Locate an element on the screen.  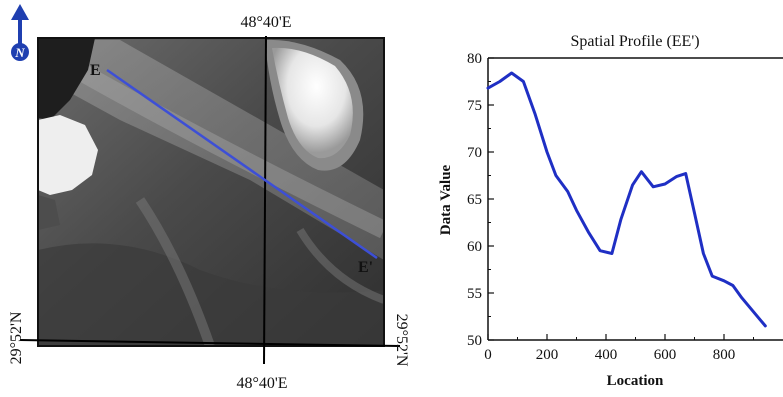
x-tick-label: 400 is located at coordinates (606, 355).